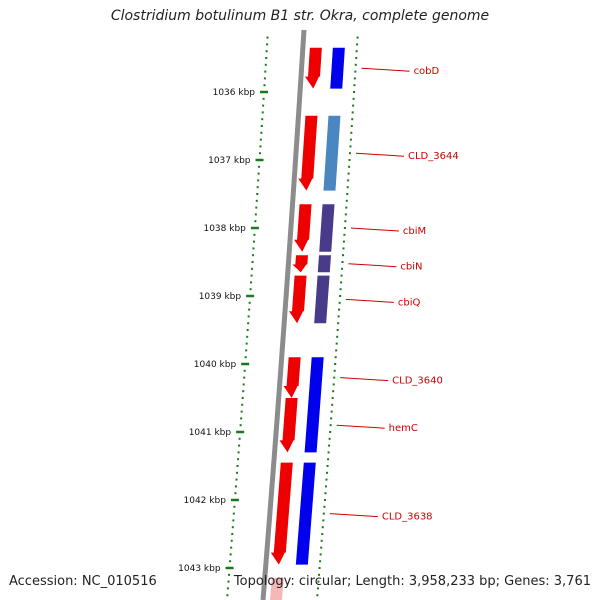 This screenshot has height=600, width=600. I want to click on accession-text: Accession: NC_010516, so click(83, 581).